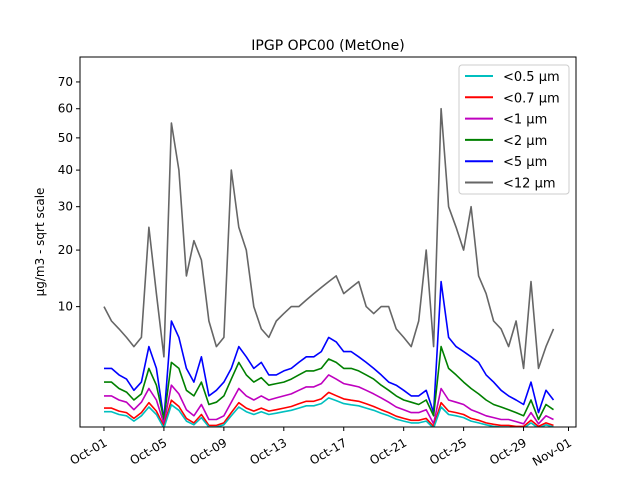 Image resolution: width=640 pixels, height=480 pixels. I want to click on legend: <0.5 µm <0.7 µm <1 µm <2 µm <5 µm <12 µm, so click(514, 129).